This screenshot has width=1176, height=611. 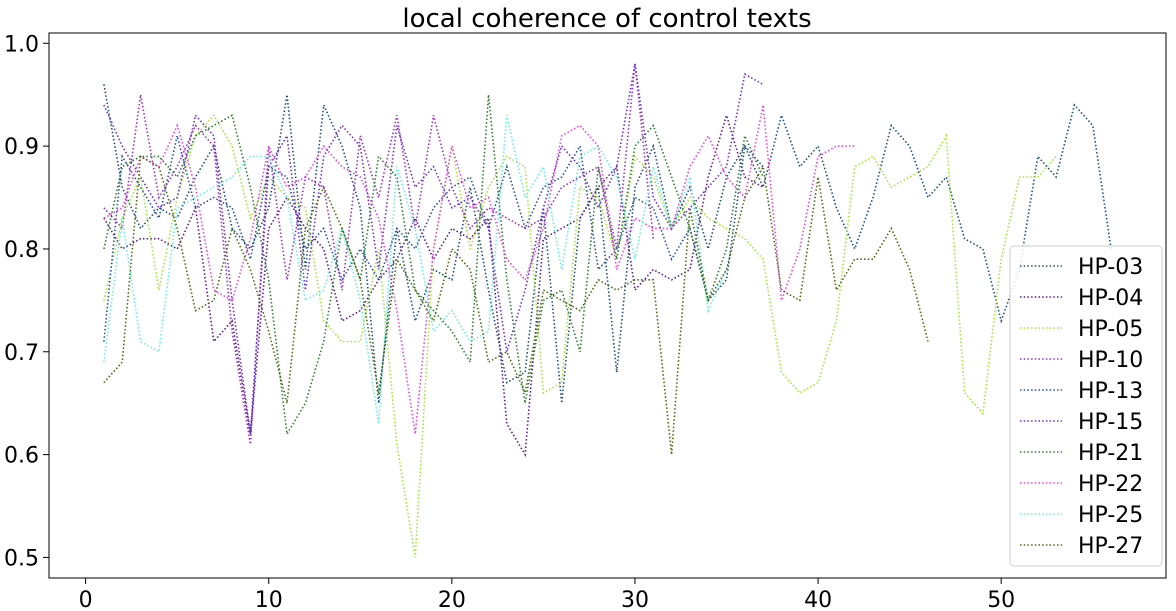 I want to click on x-tick-label: 30, so click(x=635, y=599).